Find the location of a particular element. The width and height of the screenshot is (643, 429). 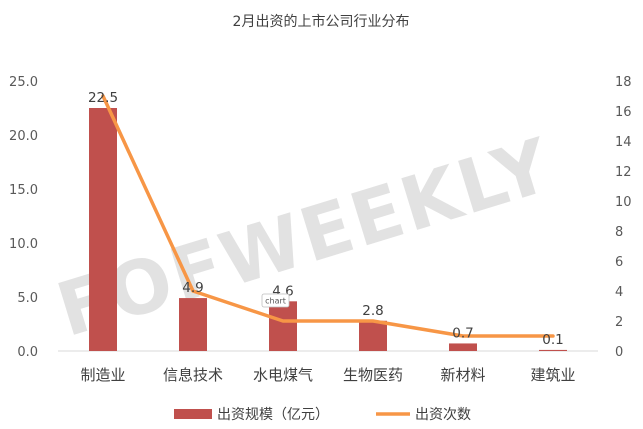

chart-tag: chart is located at coordinates (275, 300).